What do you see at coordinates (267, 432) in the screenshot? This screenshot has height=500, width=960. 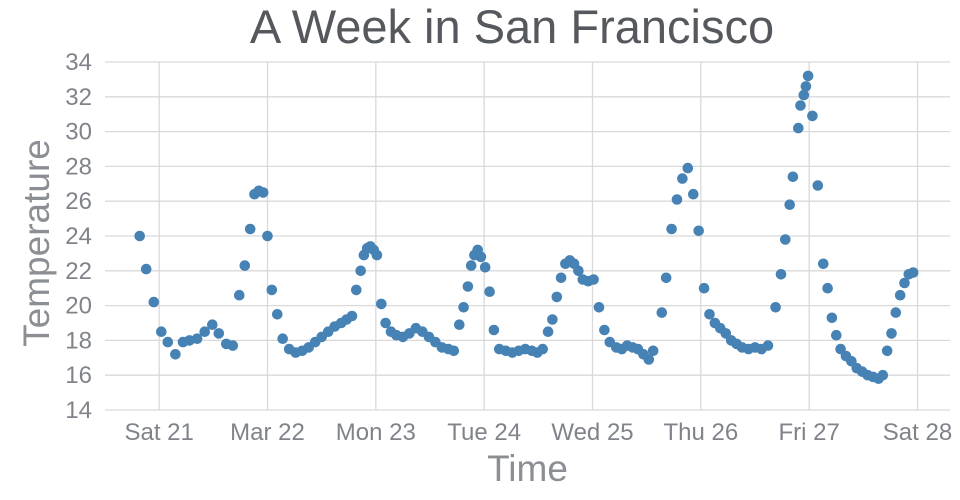 I see `x-tick-label: Mar 22` at bounding box center [267, 432].